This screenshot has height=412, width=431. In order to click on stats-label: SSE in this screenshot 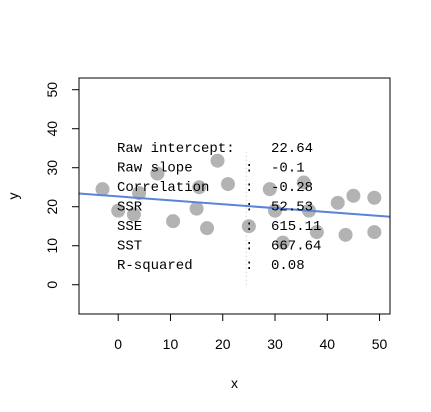, I will do `click(129, 227)`.